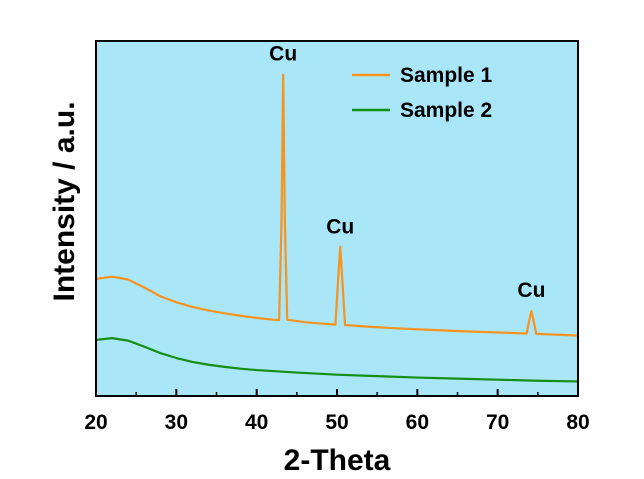 The width and height of the screenshot is (644, 479). I want to click on y-axis-title: Intensity / a.u., so click(64, 201).